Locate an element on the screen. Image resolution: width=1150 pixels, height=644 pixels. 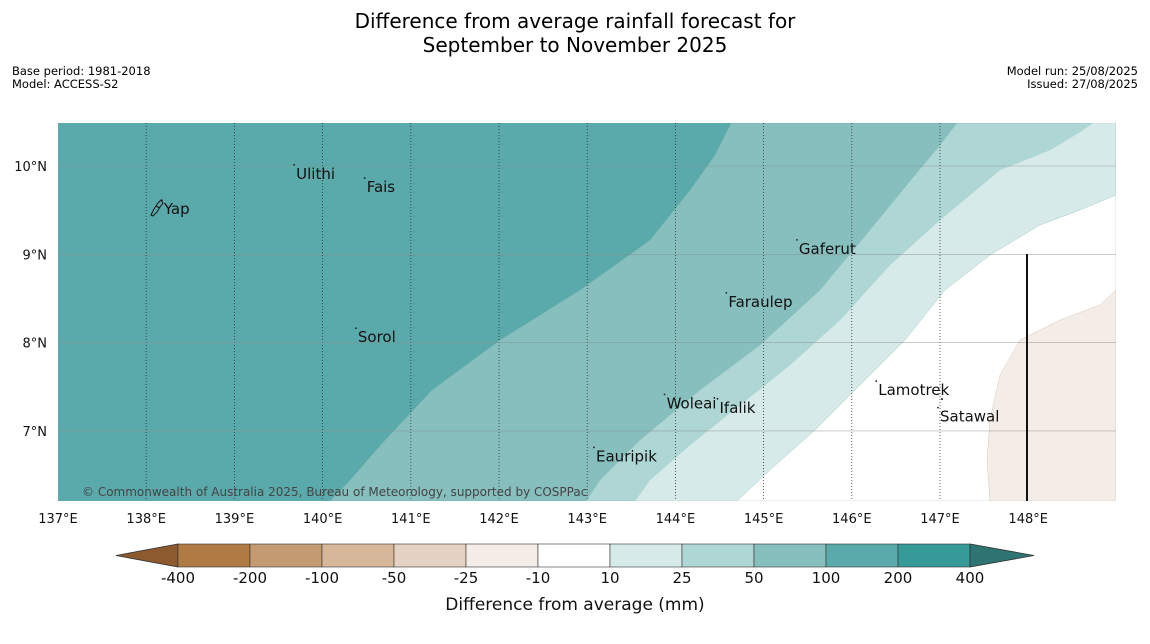
title-line-2: September to November 2025 is located at coordinates (575, 45).